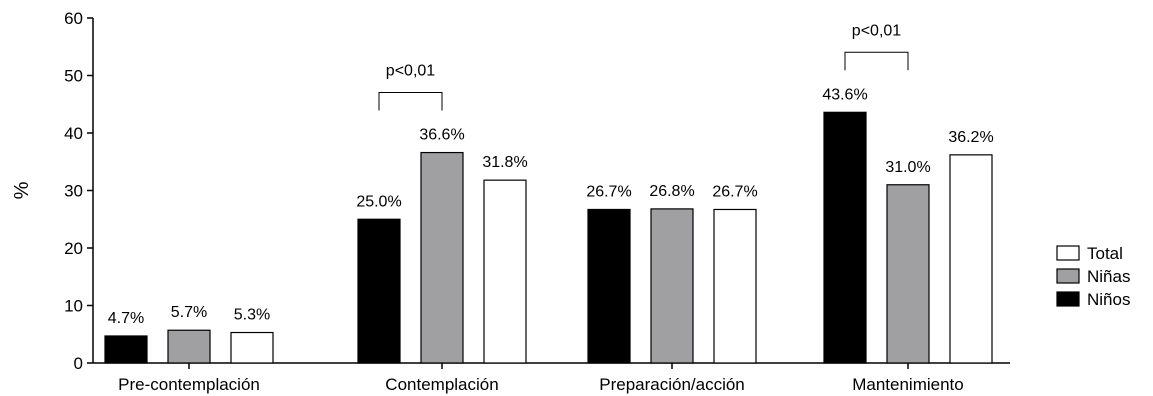  I want to click on data-label: 31.8%, so click(504, 162).